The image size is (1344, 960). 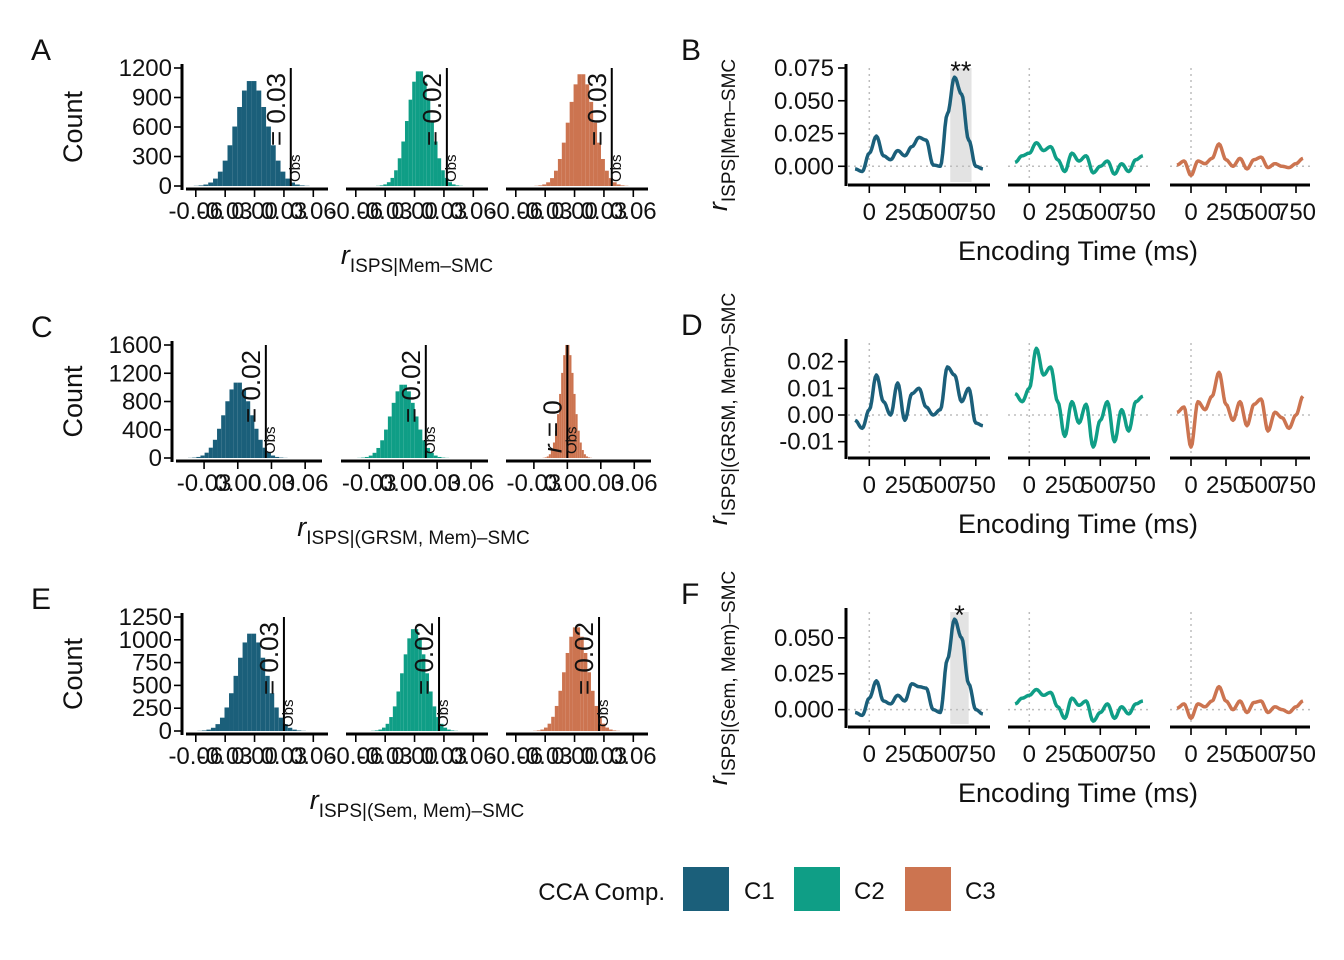 What do you see at coordinates (718, 520) in the screenshot?
I see `y-axis-title-main: r` at bounding box center [718, 520].